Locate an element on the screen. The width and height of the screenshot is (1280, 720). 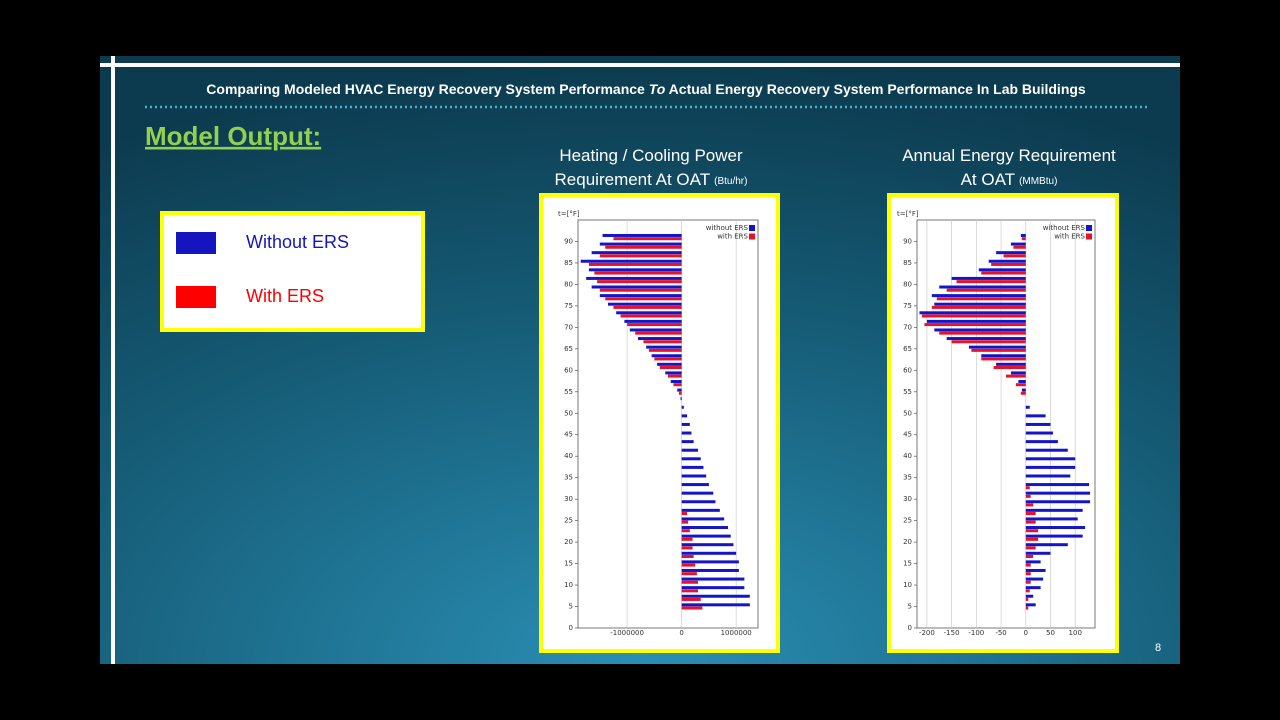
y-tick-label: 60 is located at coordinates (568, 370).